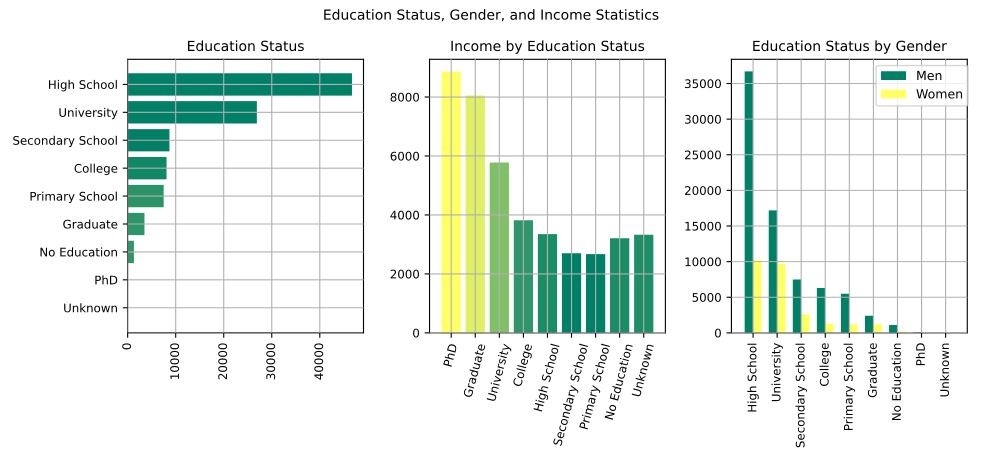  What do you see at coordinates (175, 361) in the screenshot?
I see `x-tick-label: 10000` at bounding box center [175, 361].